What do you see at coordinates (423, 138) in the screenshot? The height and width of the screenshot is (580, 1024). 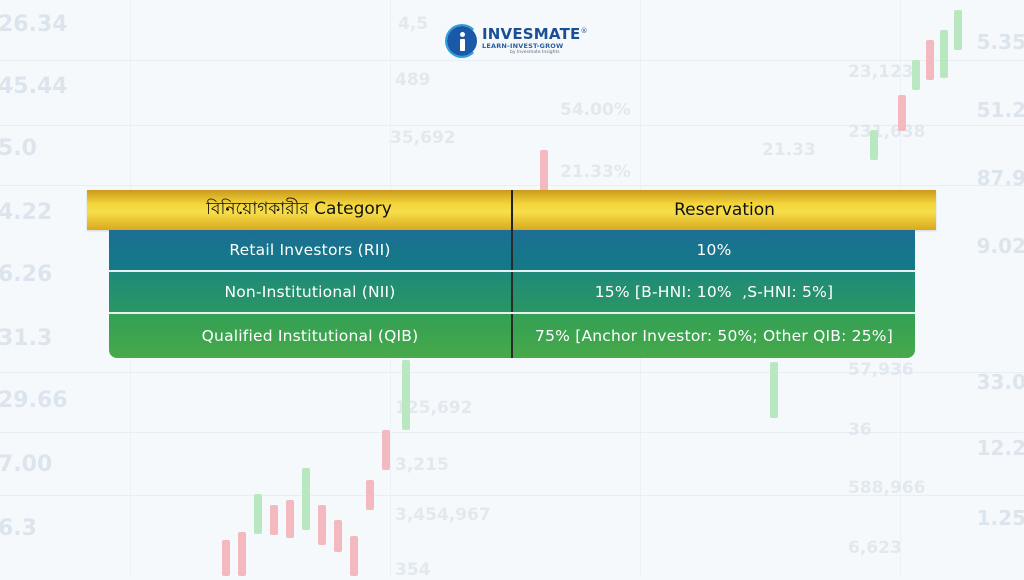 I see `bg-number: 35,692` at bounding box center [423, 138].